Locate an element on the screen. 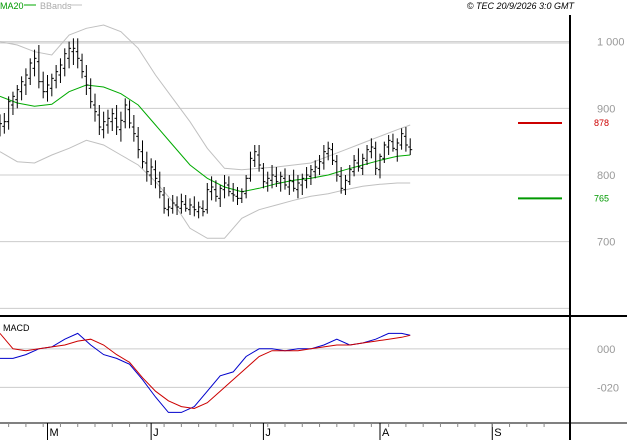 The width and height of the screenshot is (627, 445). macd-tick-label: 000 is located at coordinates (606, 350).